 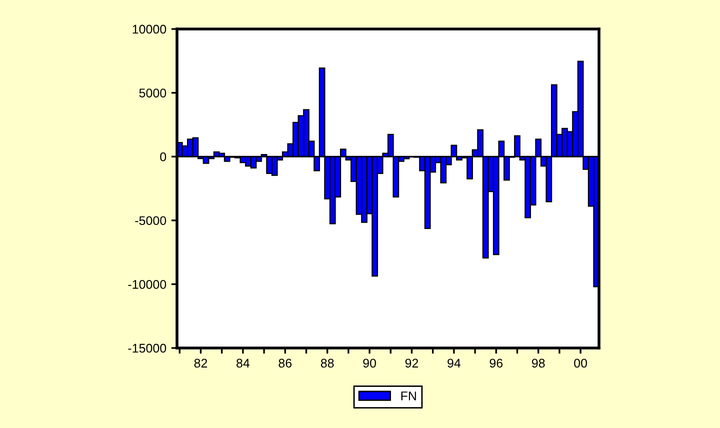 I want to click on y-tick-label: -15000, so click(x=147, y=348).